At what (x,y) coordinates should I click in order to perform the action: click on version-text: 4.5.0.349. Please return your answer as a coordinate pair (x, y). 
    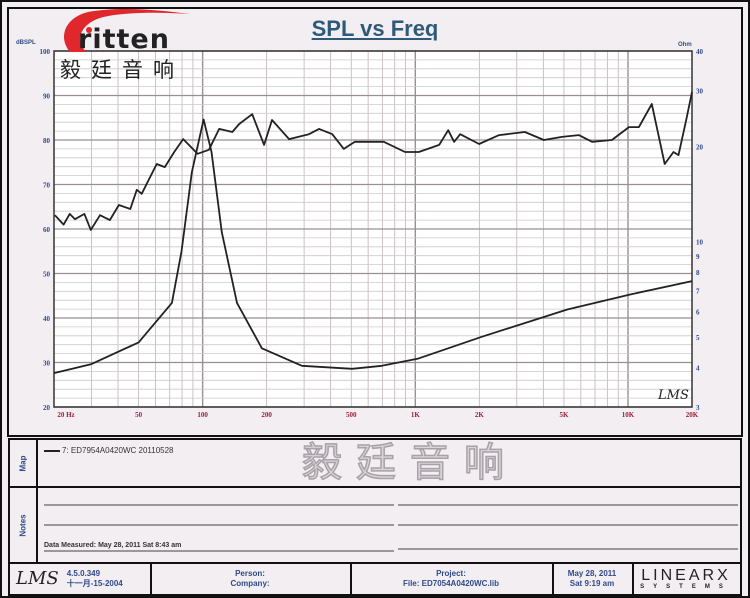
    Looking at the image, I should click on (83, 573).